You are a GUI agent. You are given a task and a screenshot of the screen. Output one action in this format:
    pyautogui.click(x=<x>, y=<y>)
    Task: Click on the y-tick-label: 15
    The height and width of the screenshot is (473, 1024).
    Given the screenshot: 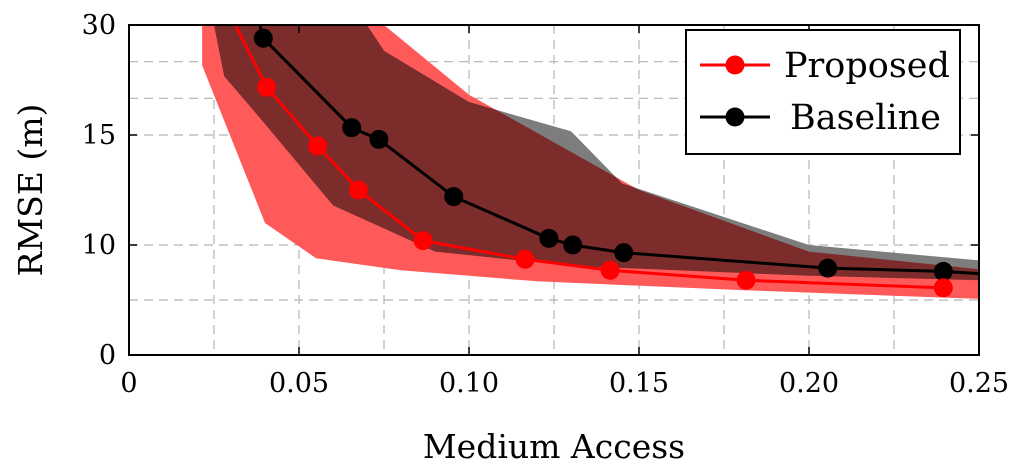 What is the action you would take?
    pyautogui.click(x=99, y=135)
    